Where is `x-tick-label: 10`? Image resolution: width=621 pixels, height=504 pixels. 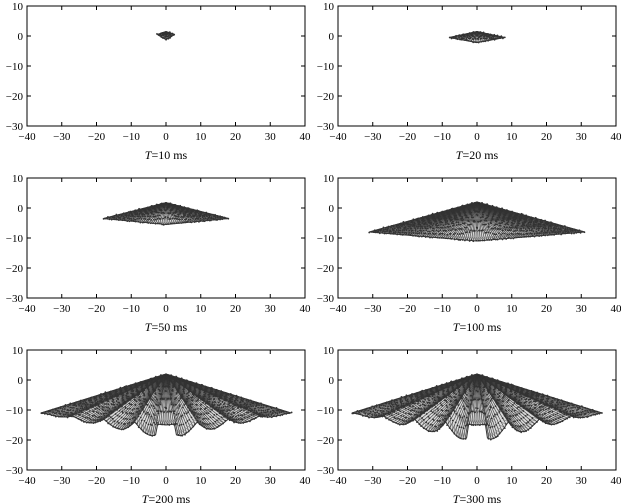
x-tick-label: 10 is located at coordinates (201, 481).